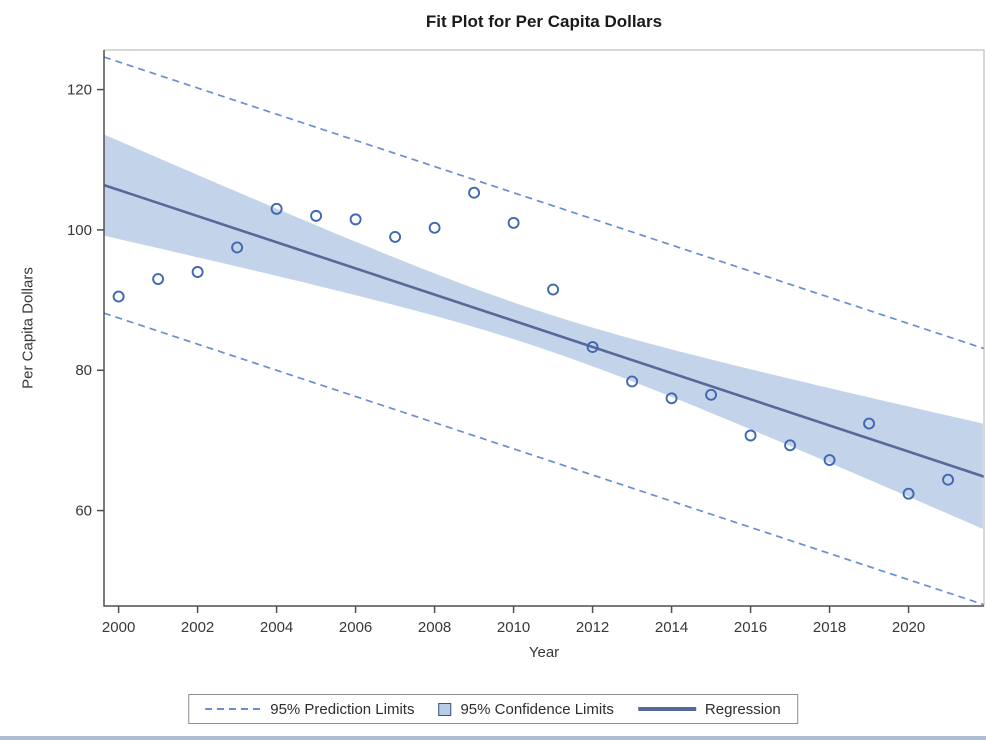  I want to click on regression-line-swatch-icon, so click(666, 709).